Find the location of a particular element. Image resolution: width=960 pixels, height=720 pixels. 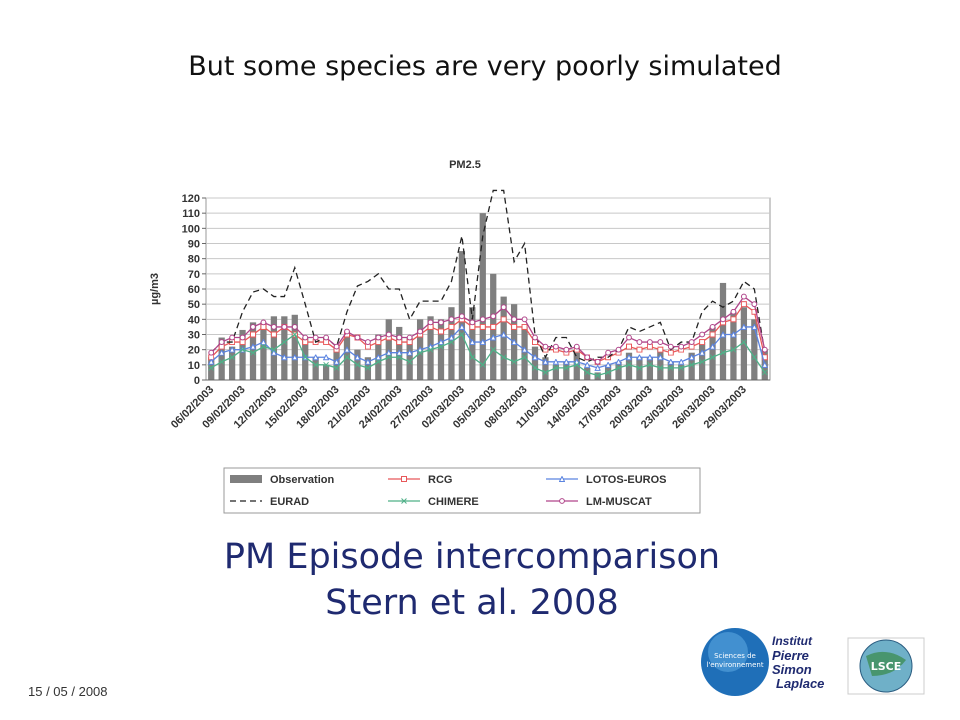

logo-text: Simon is located at coordinates (792, 669).